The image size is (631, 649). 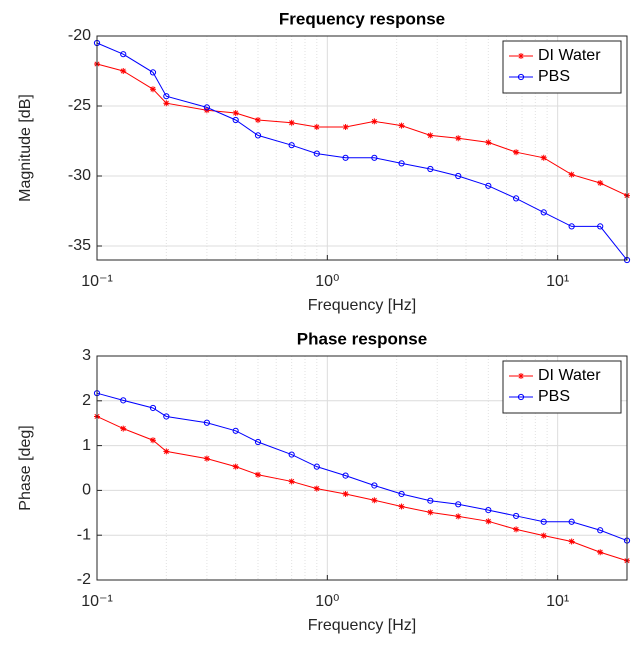 What do you see at coordinates (86, 490) in the screenshot?
I see `y-tick-label: 0` at bounding box center [86, 490].